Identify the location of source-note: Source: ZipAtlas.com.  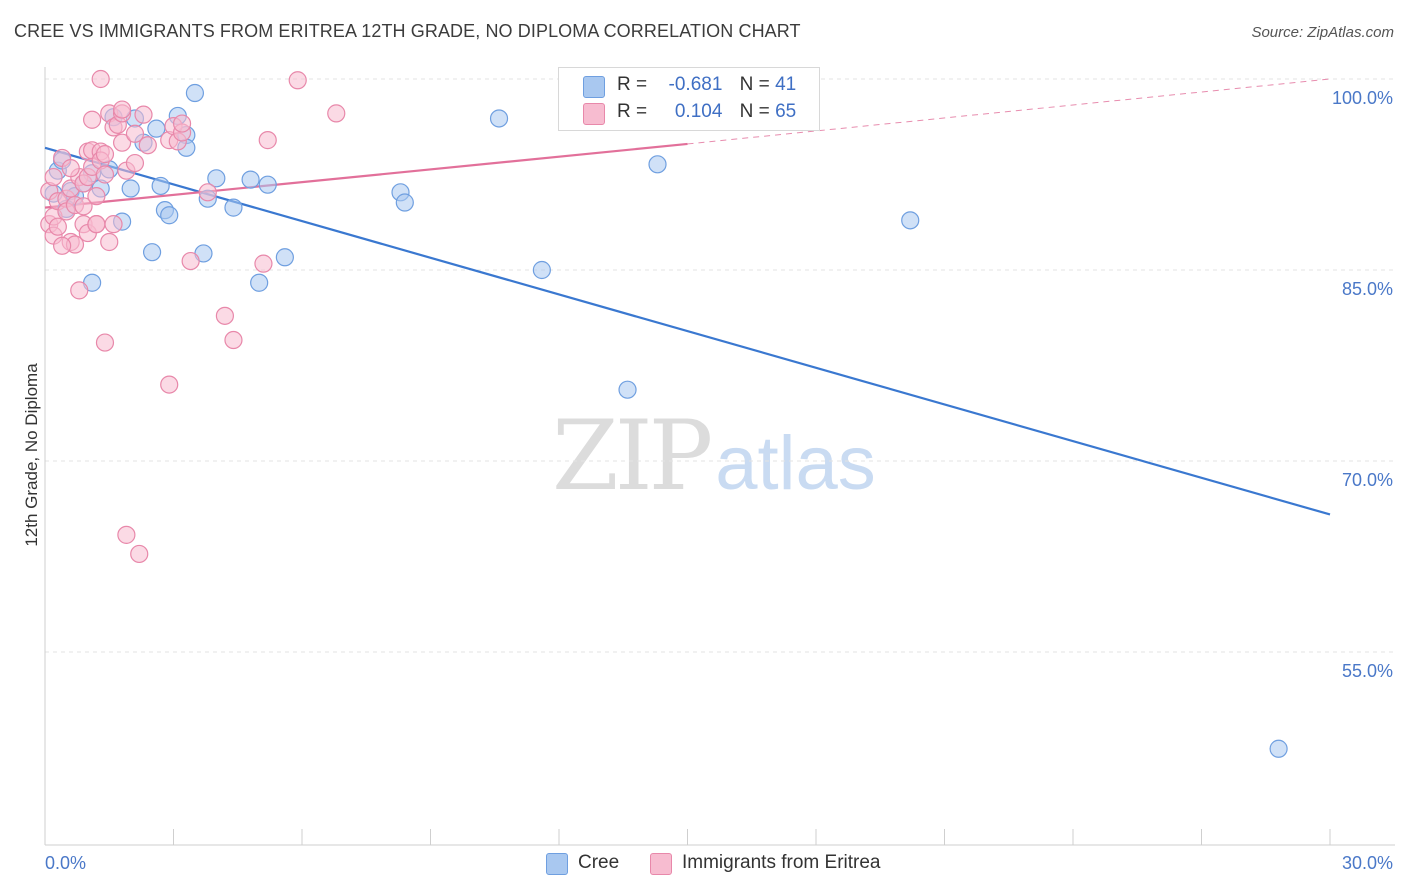
(1322, 32).